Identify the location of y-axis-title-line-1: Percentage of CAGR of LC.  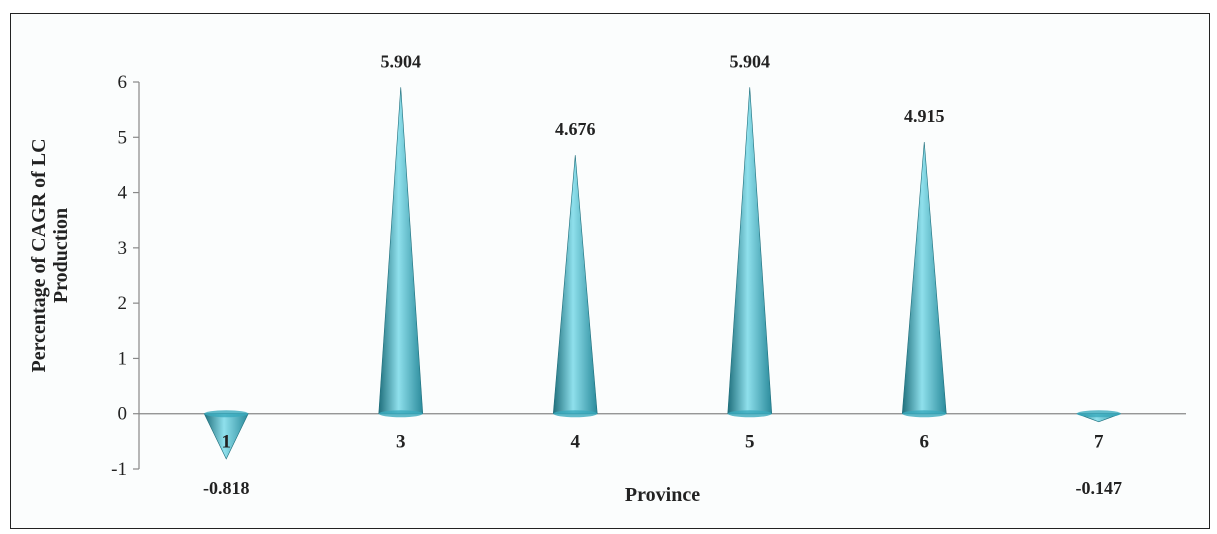
(39, 255).